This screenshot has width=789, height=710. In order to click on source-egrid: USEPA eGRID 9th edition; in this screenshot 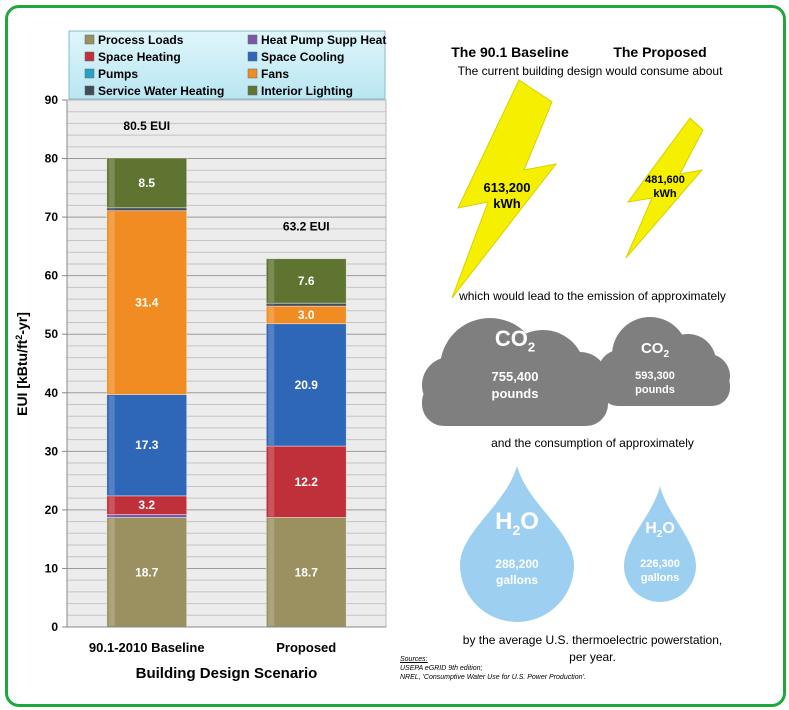, I will do `click(441, 668)`.